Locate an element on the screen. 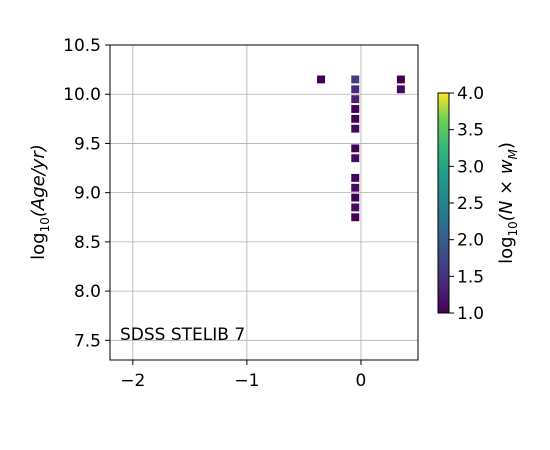 The width and height of the screenshot is (550, 450). colorbar-tick-label: 4.0 is located at coordinates (470, 94).